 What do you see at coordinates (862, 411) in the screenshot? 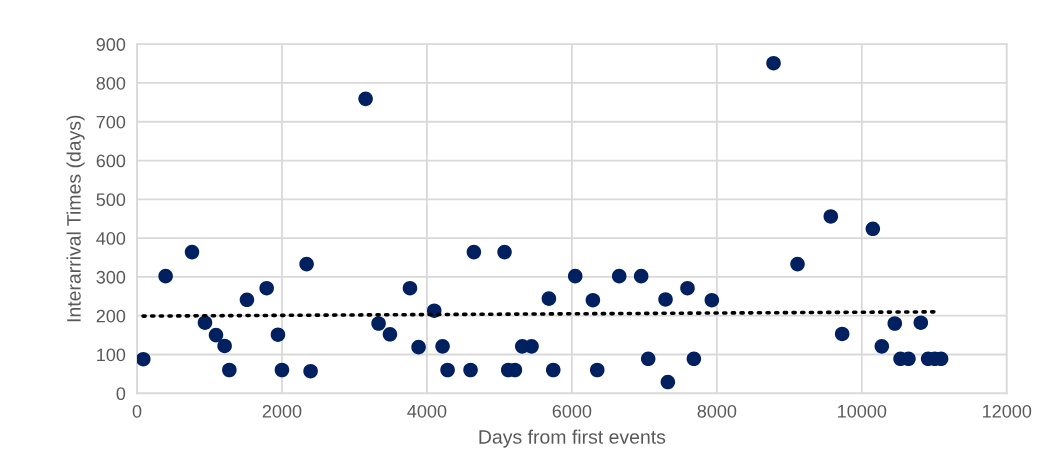
I see `x-tick-label: 10000` at bounding box center [862, 411].